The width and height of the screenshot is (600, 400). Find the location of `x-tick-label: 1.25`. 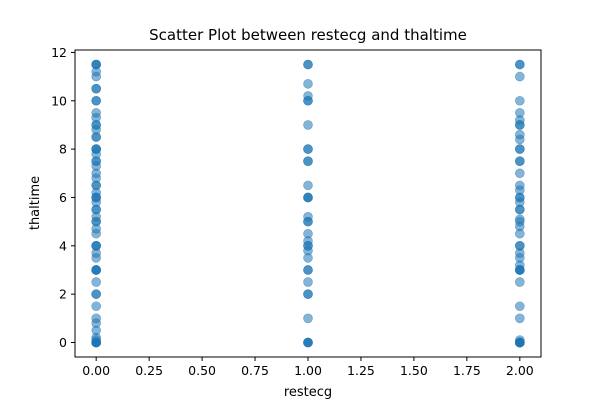

x-tick-label: 1.25 is located at coordinates (361, 370).